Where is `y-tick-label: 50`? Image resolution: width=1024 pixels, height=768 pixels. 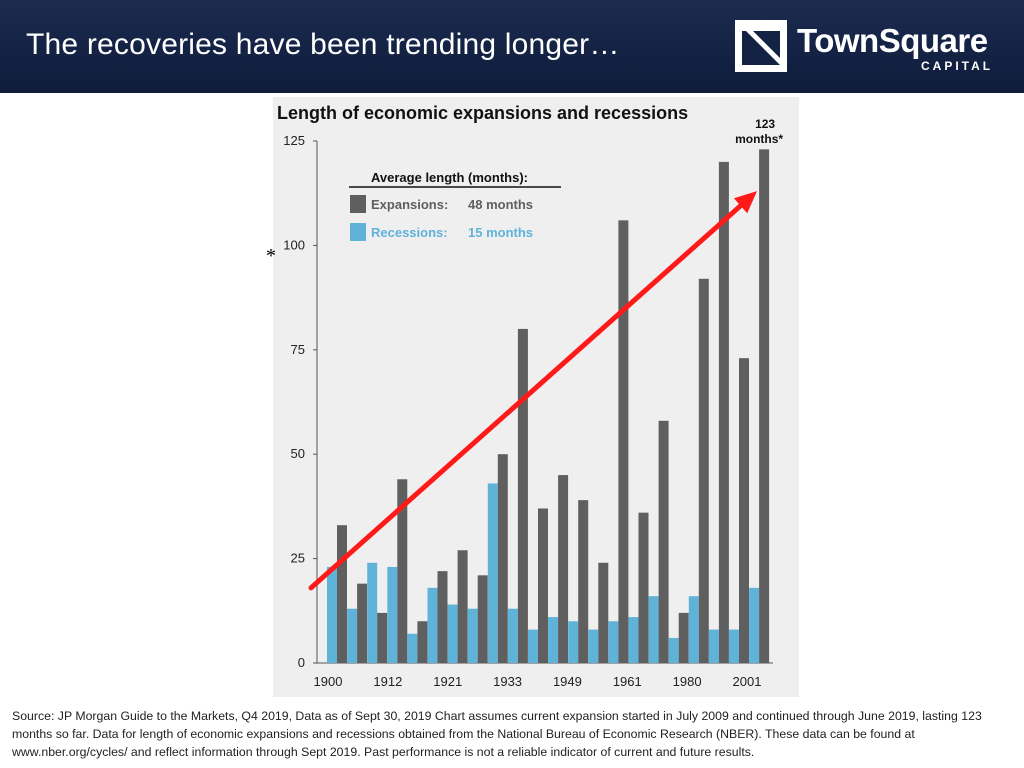
y-tick-label: 50 is located at coordinates (298, 453).